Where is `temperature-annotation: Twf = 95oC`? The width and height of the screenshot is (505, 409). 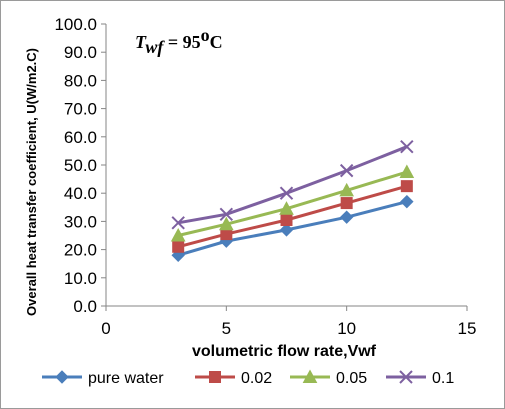
temperature-annotation: Twf = 95oC is located at coordinates (179, 41).